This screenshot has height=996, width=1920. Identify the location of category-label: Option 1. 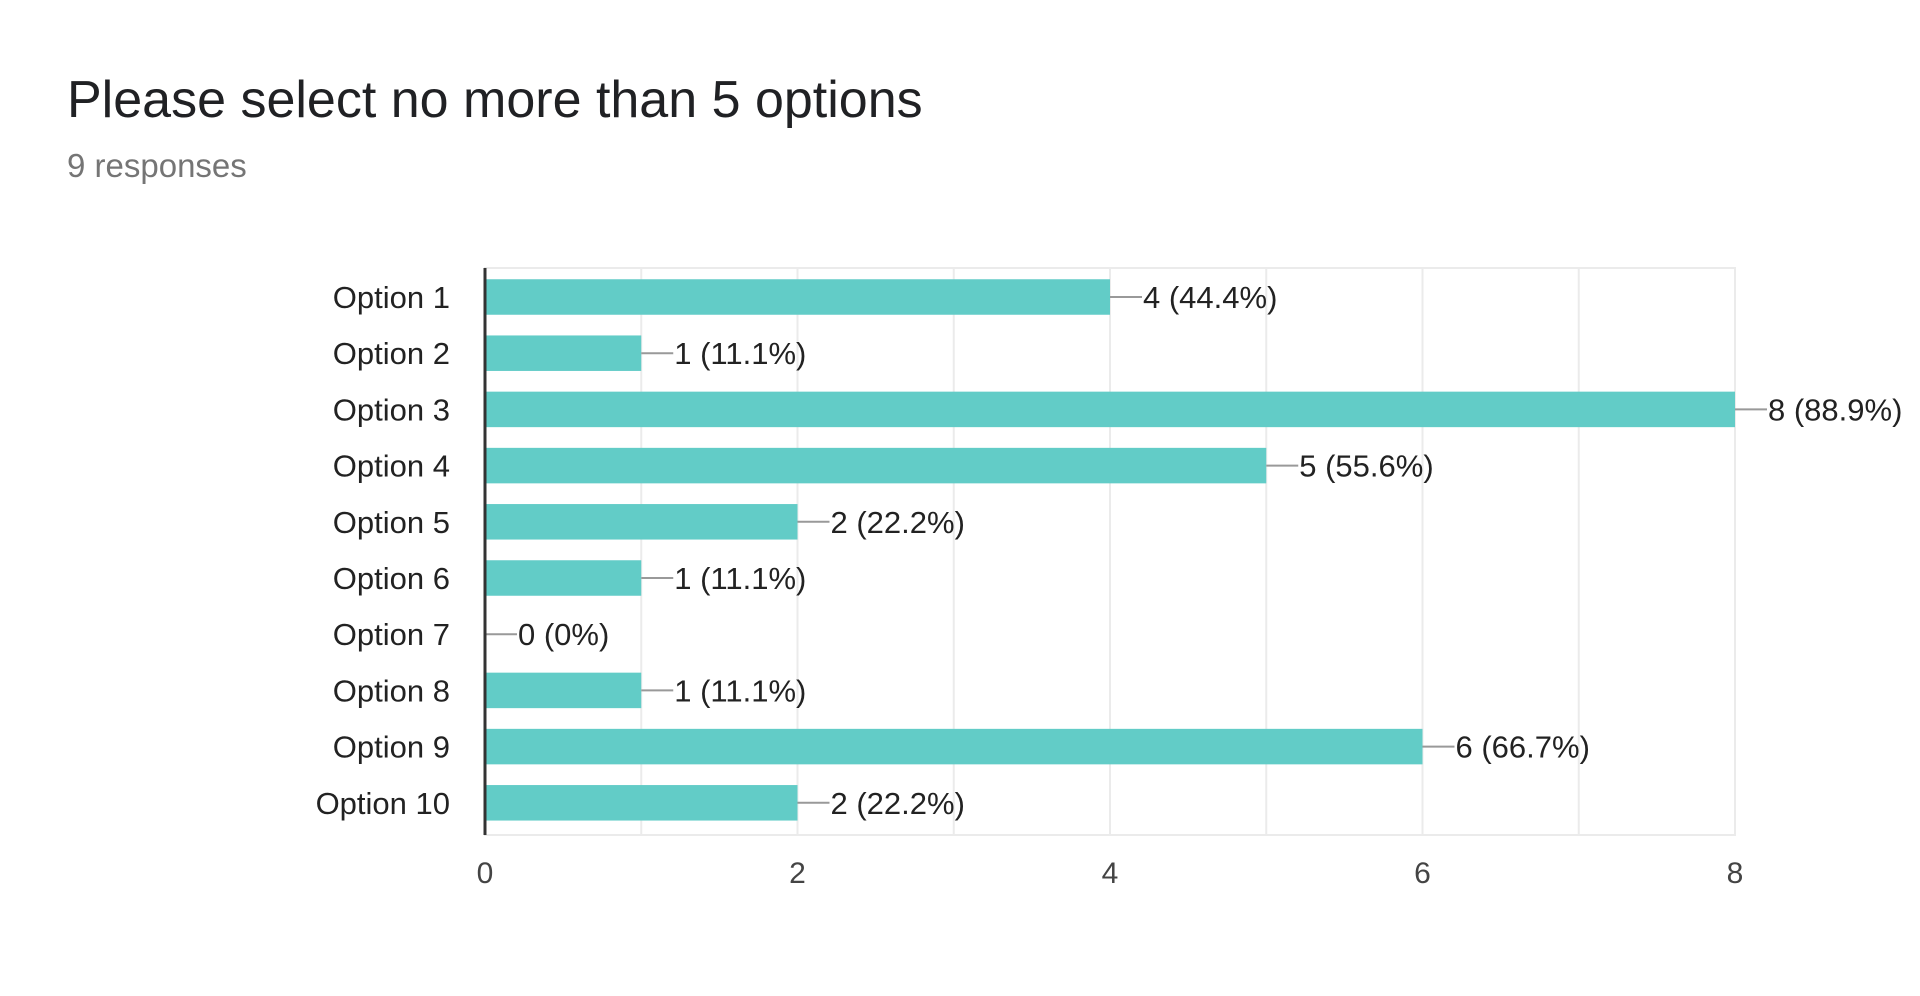
(391, 297).